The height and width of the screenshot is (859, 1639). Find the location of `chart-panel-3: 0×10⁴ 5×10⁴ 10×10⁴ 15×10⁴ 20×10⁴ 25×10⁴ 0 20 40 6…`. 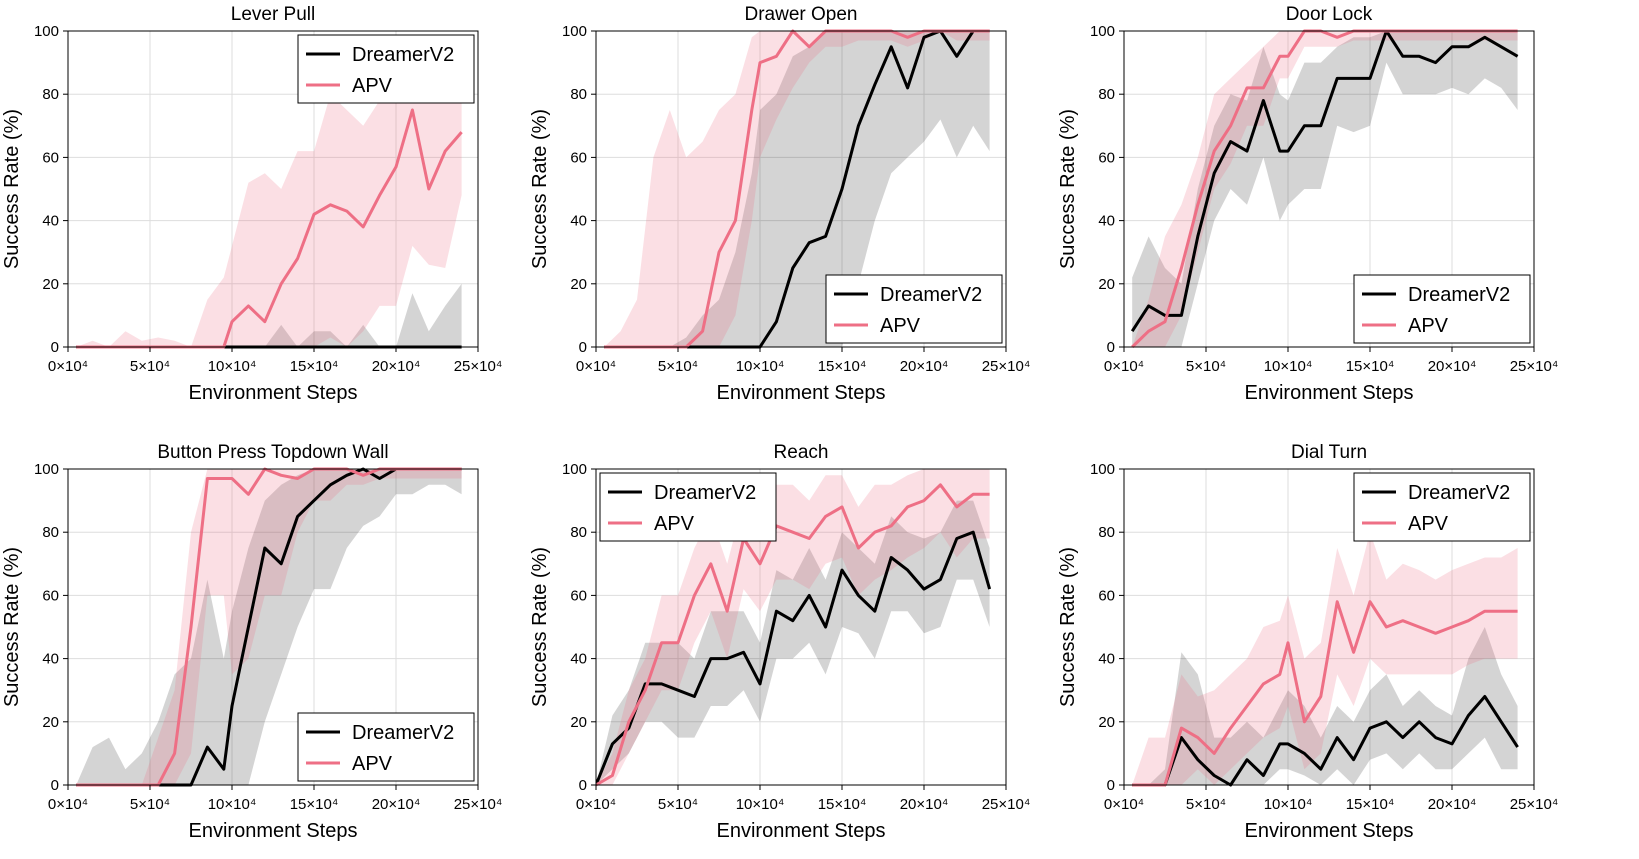

chart-panel-3: 0×10⁴ 5×10⁴ 10×10⁴ 15×10⁴ 20×10⁴ 25×10⁴ 0 20 40 6… is located at coordinates (1307, 204).